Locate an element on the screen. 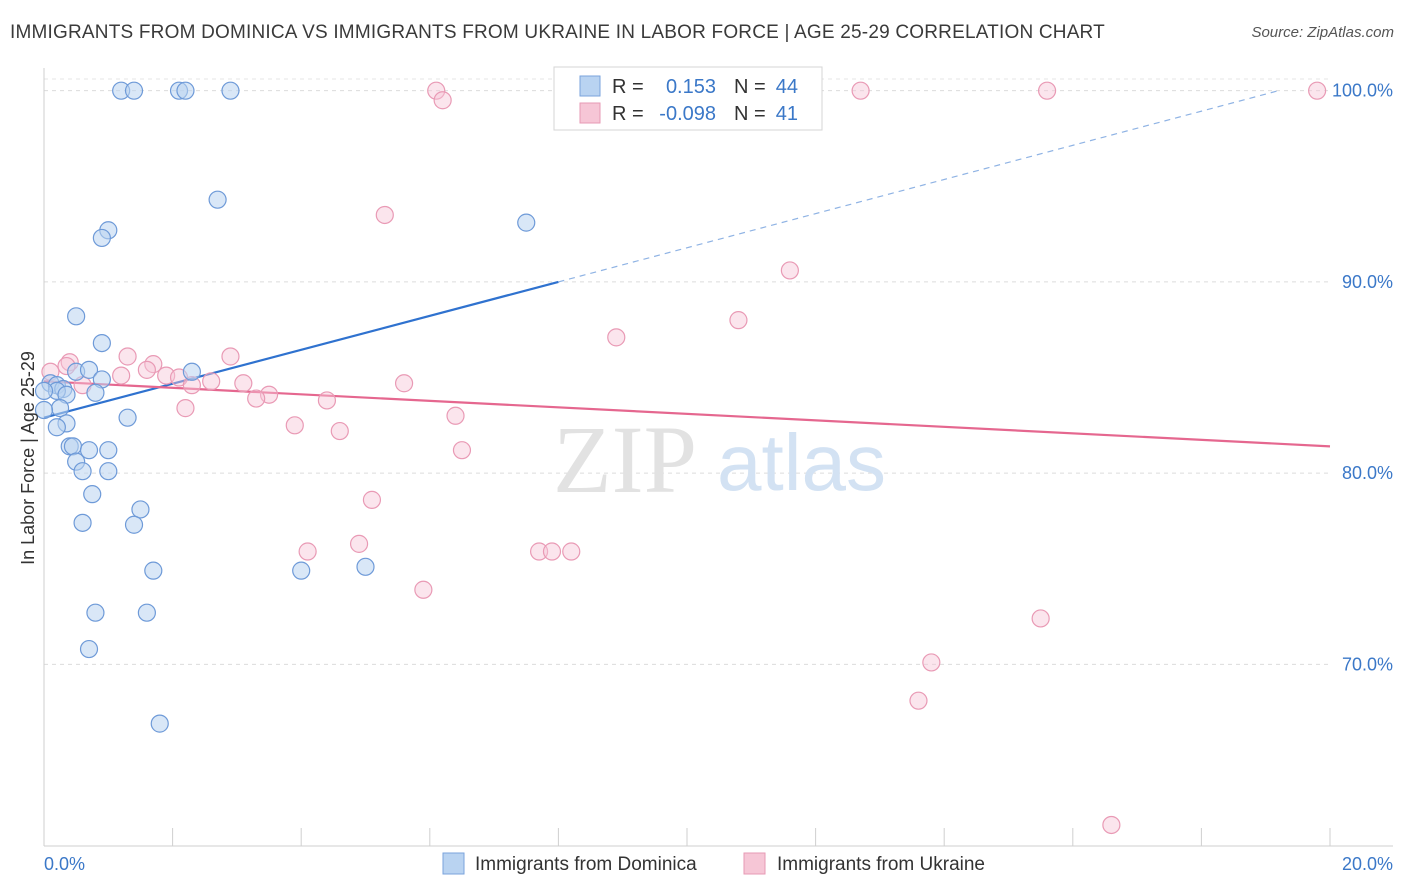  y-tick-label: 70.0% is located at coordinates (1367, 664).